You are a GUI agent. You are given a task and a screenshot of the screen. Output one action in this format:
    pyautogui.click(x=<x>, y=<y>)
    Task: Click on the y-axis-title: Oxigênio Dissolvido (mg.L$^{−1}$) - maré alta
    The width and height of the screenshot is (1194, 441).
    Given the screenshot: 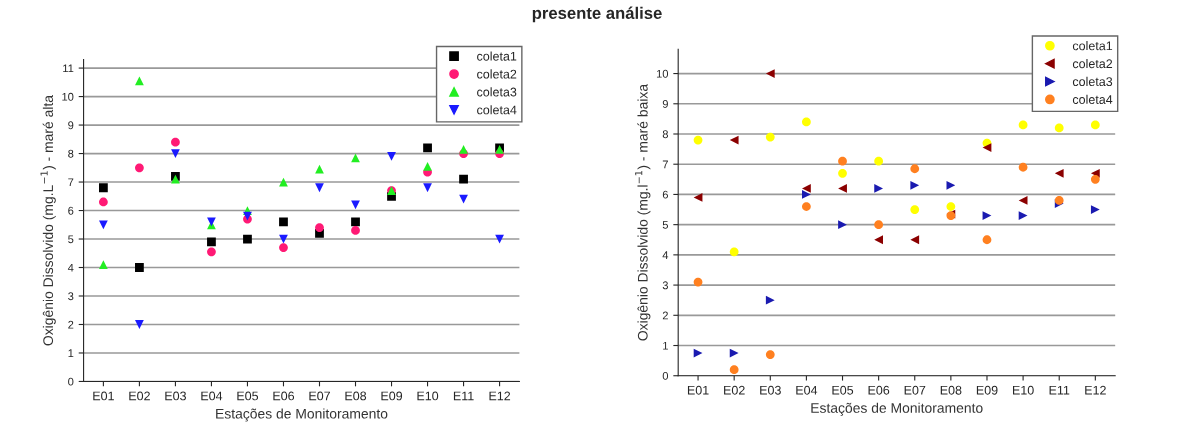 What is the action you would take?
    pyautogui.click(x=48, y=220)
    